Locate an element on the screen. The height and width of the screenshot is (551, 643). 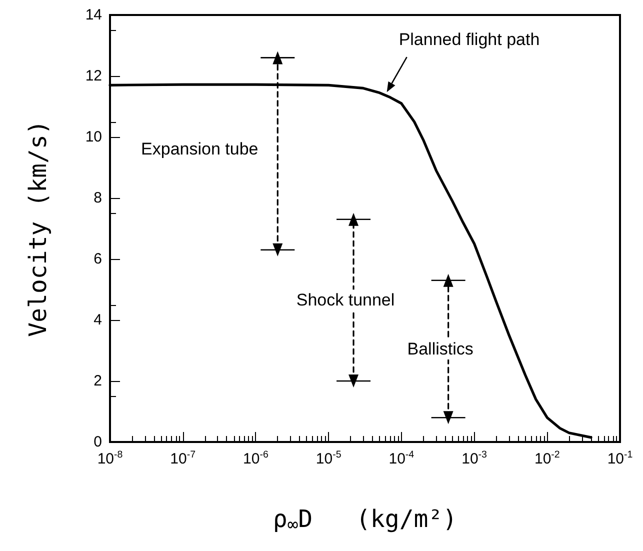
y-tick-label: 12 is located at coordinates (93, 76).